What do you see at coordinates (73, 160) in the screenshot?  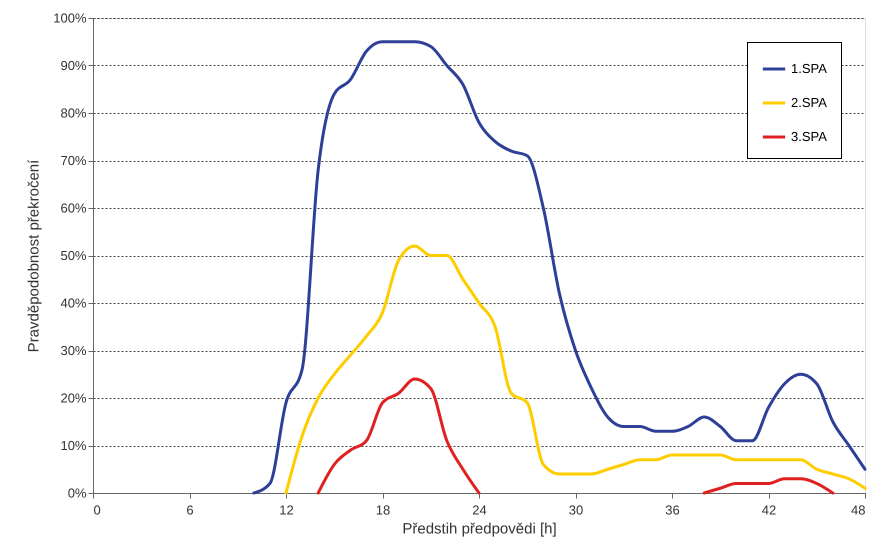 I see `y-tick-label: 70%` at bounding box center [73, 160].